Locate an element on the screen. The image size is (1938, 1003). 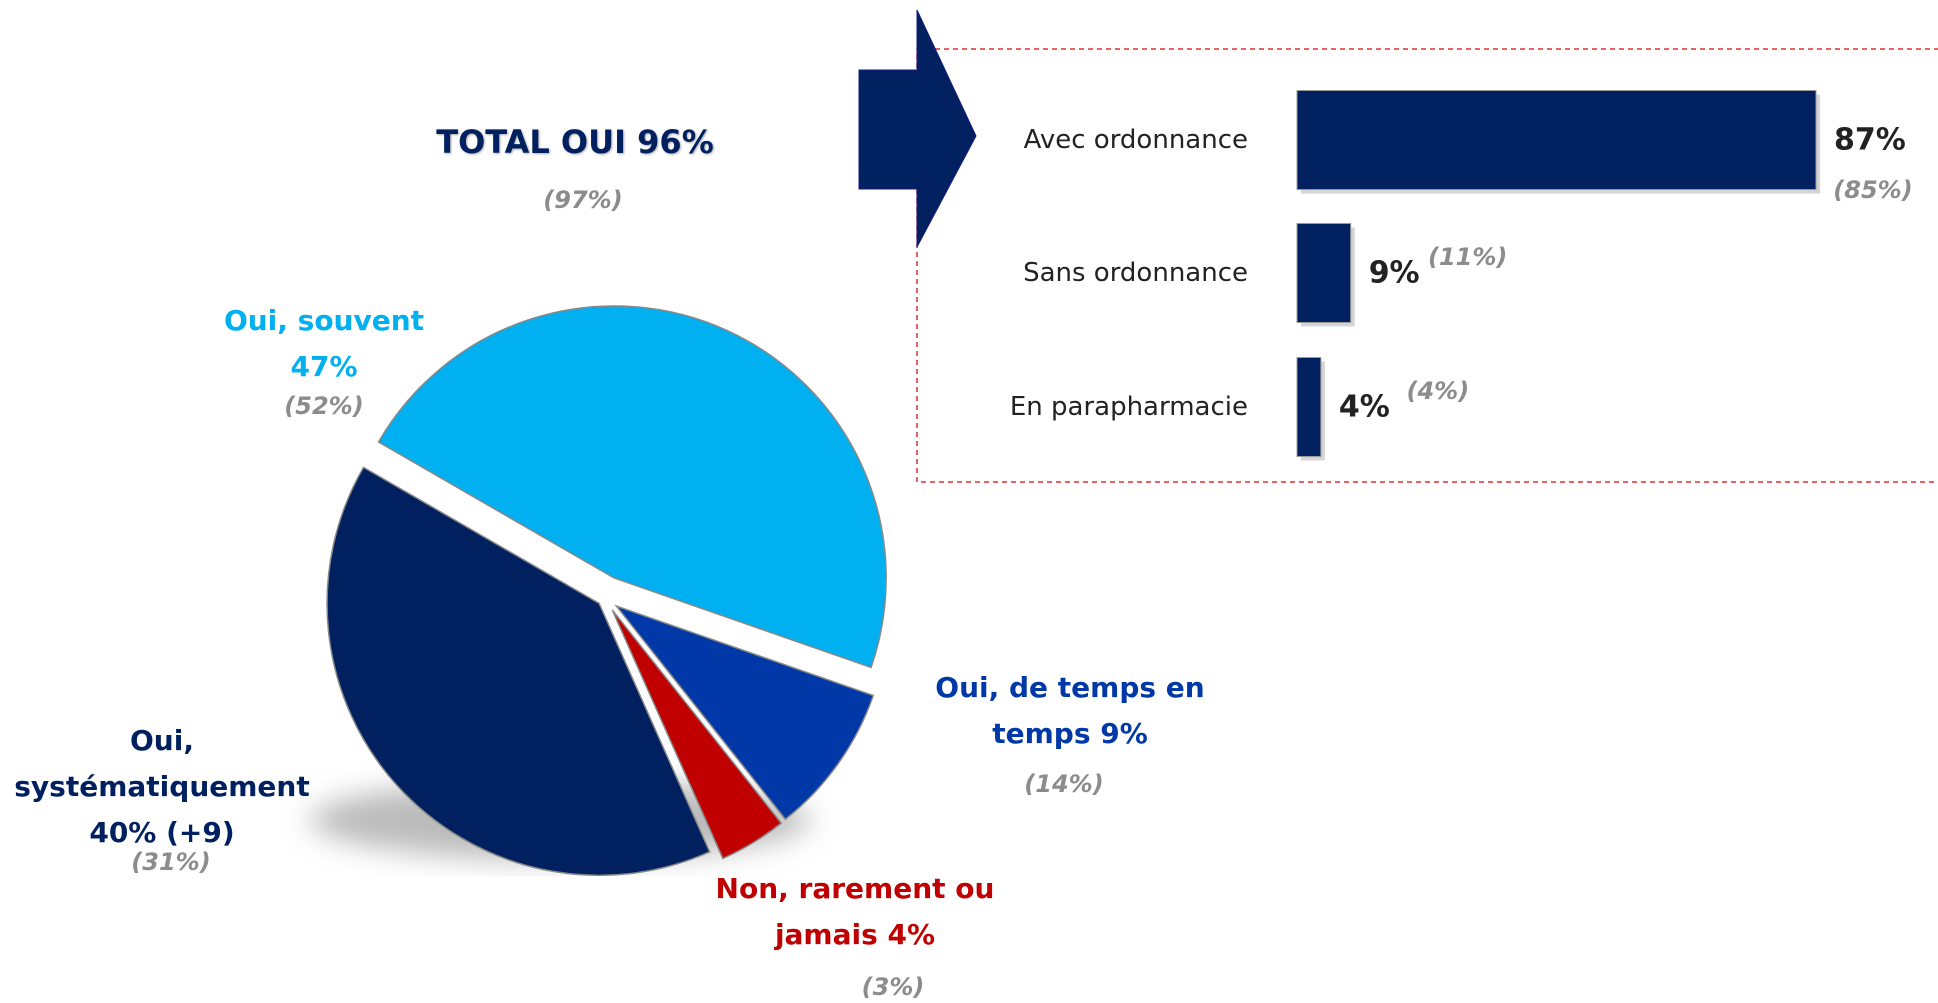
slice-comparison: (52%) is located at coordinates (324, 406).